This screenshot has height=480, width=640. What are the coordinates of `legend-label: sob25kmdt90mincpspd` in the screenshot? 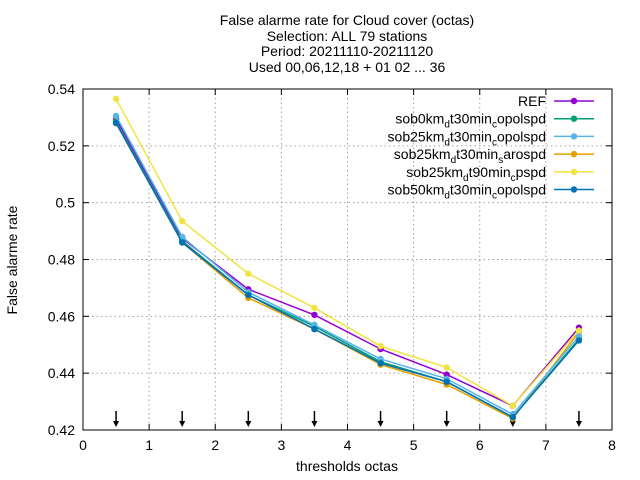 It's located at (476, 174).